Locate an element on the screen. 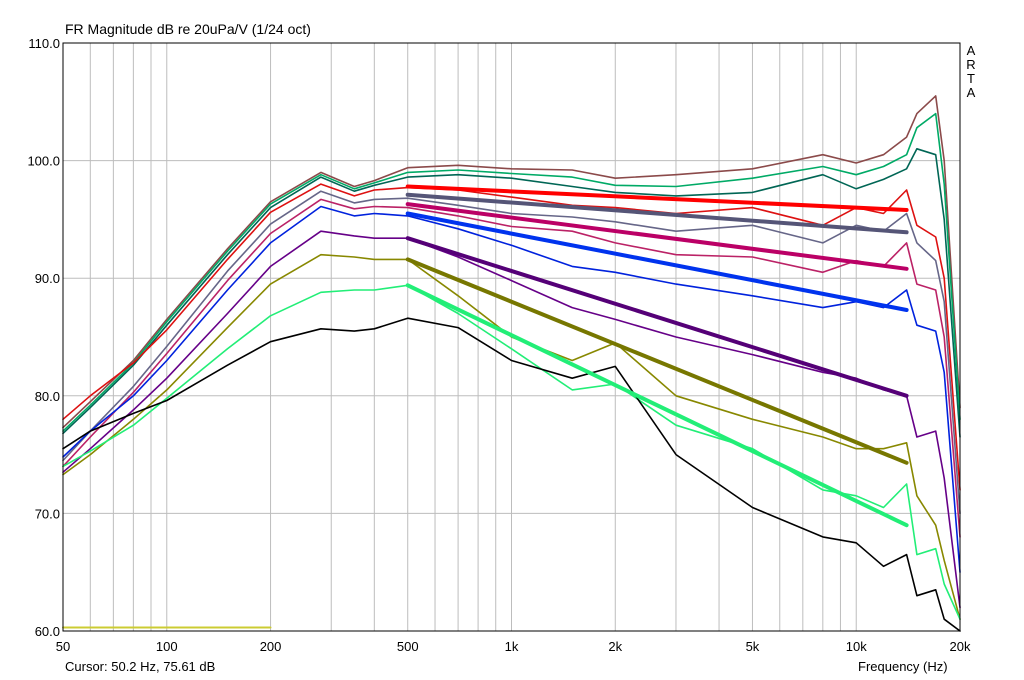  brand-letter: R is located at coordinates (971, 64).